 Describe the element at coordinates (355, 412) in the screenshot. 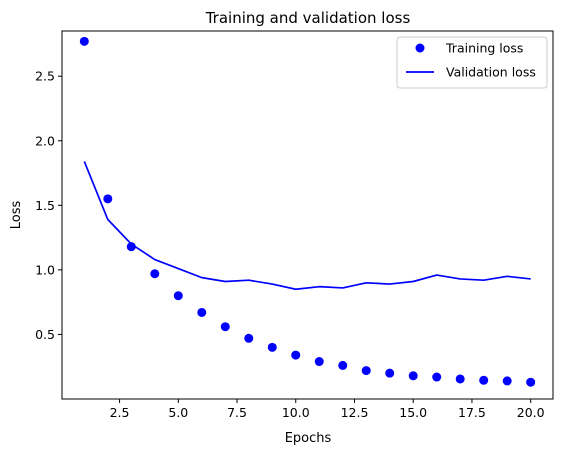

I see `x-tick-label: 12.5` at that location.